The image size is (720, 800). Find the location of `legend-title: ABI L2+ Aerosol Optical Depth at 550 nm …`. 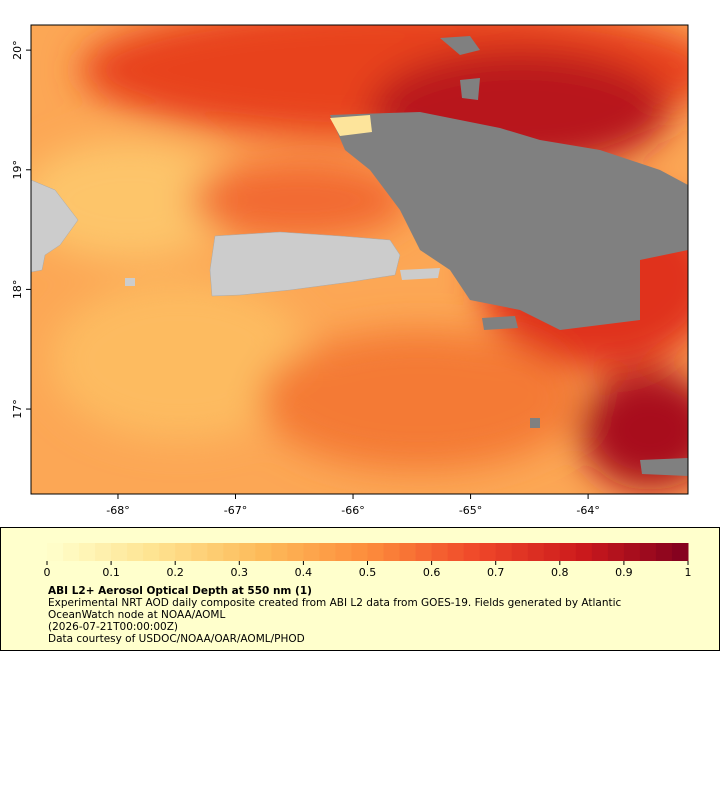

legend-title: ABI L2+ Aerosol Optical Depth at 550 nm … is located at coordinates (180, 591).